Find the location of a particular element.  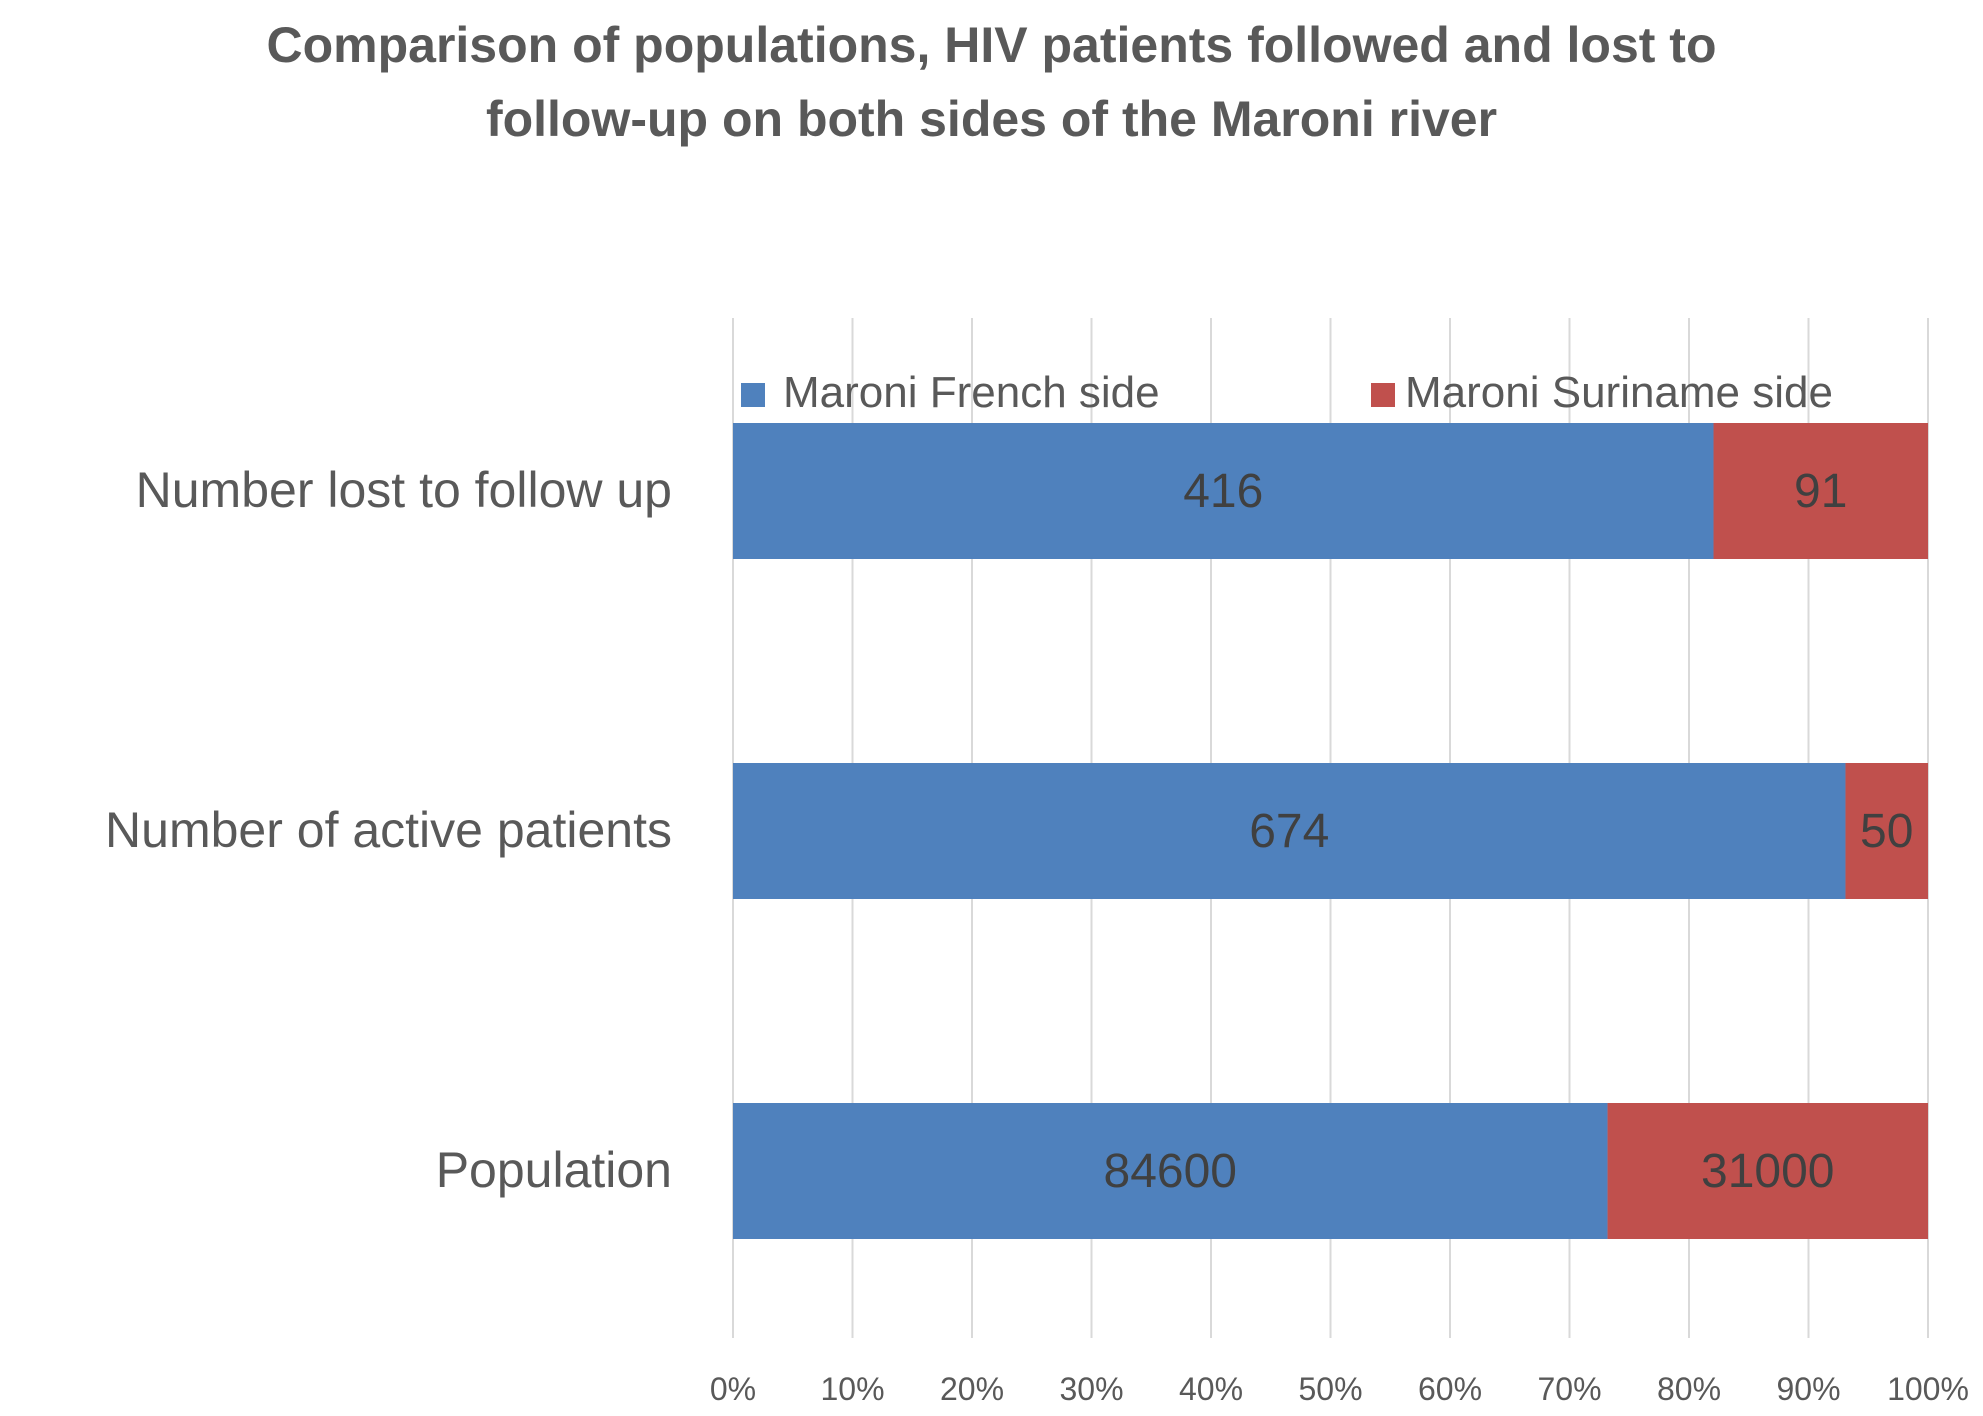

data-label: 416 is located at coordinates (1223, 491).